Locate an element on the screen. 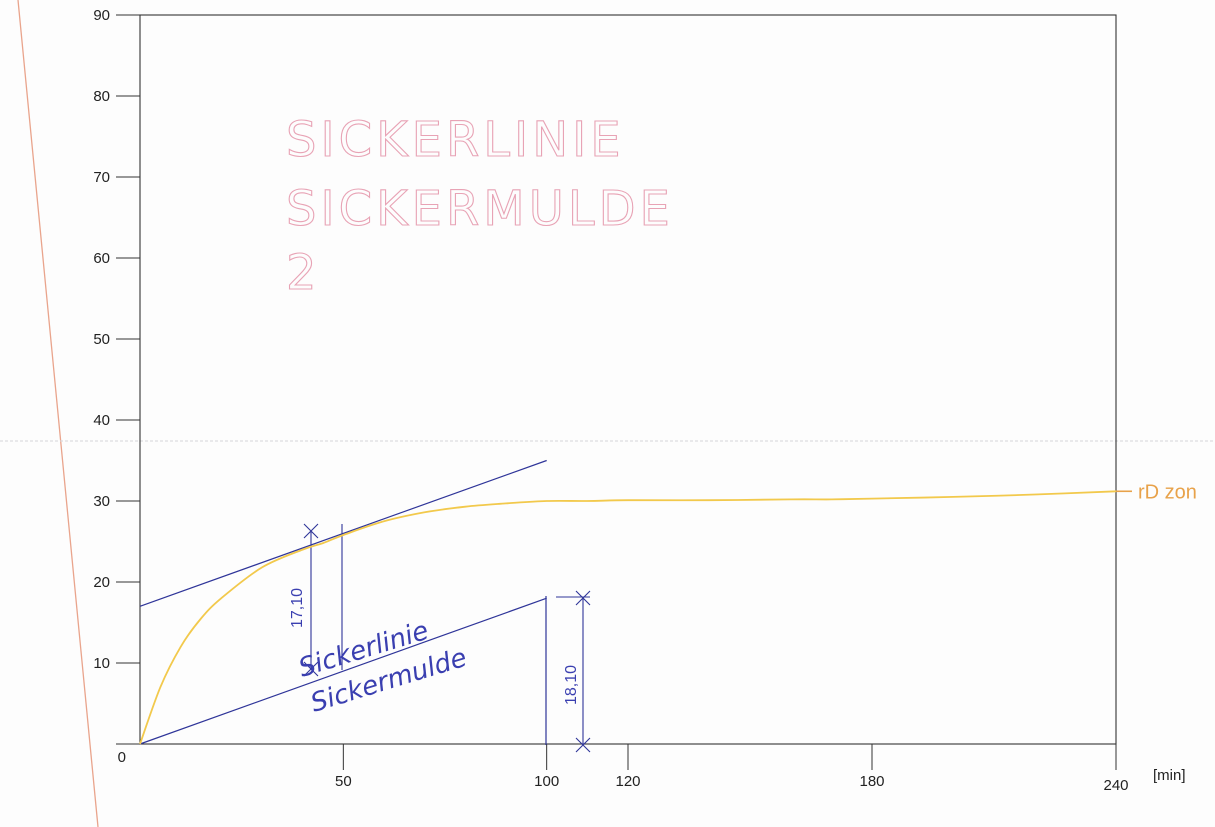  y-tick-label-60: 60 is located at coordinates (101, 258).